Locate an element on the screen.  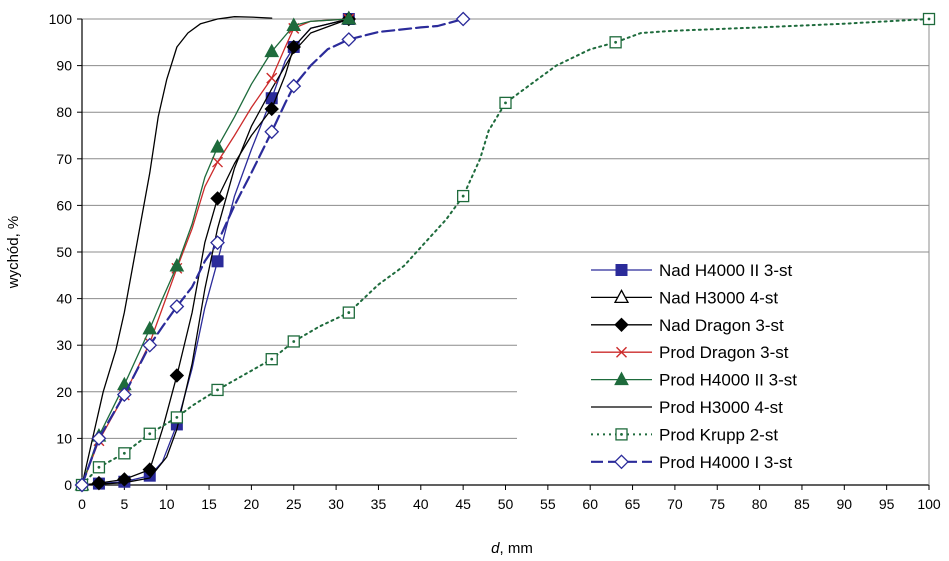
legend-entry: Nad Dragon 3-st is located at coordinates (687, 325).